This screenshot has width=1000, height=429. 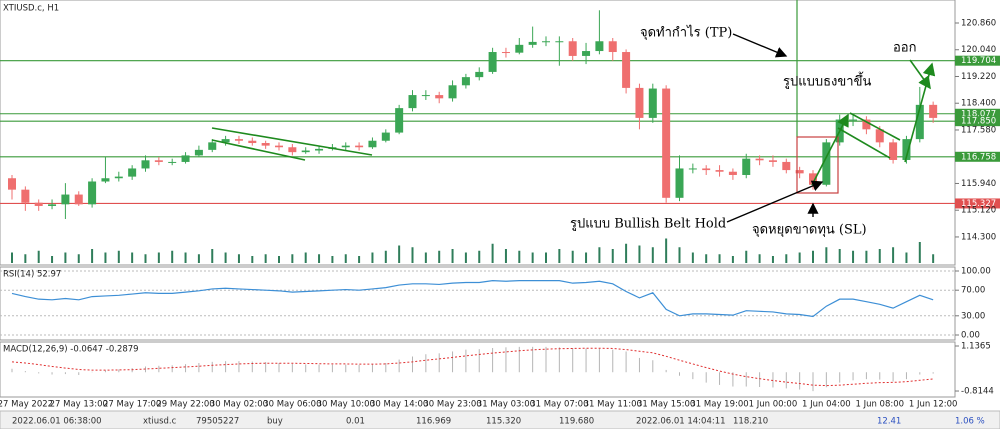 What do you see at coordinates (976, 272) in the screenshot?
I see `y-tick-label: 100.00` at bounding box center [976, 272].